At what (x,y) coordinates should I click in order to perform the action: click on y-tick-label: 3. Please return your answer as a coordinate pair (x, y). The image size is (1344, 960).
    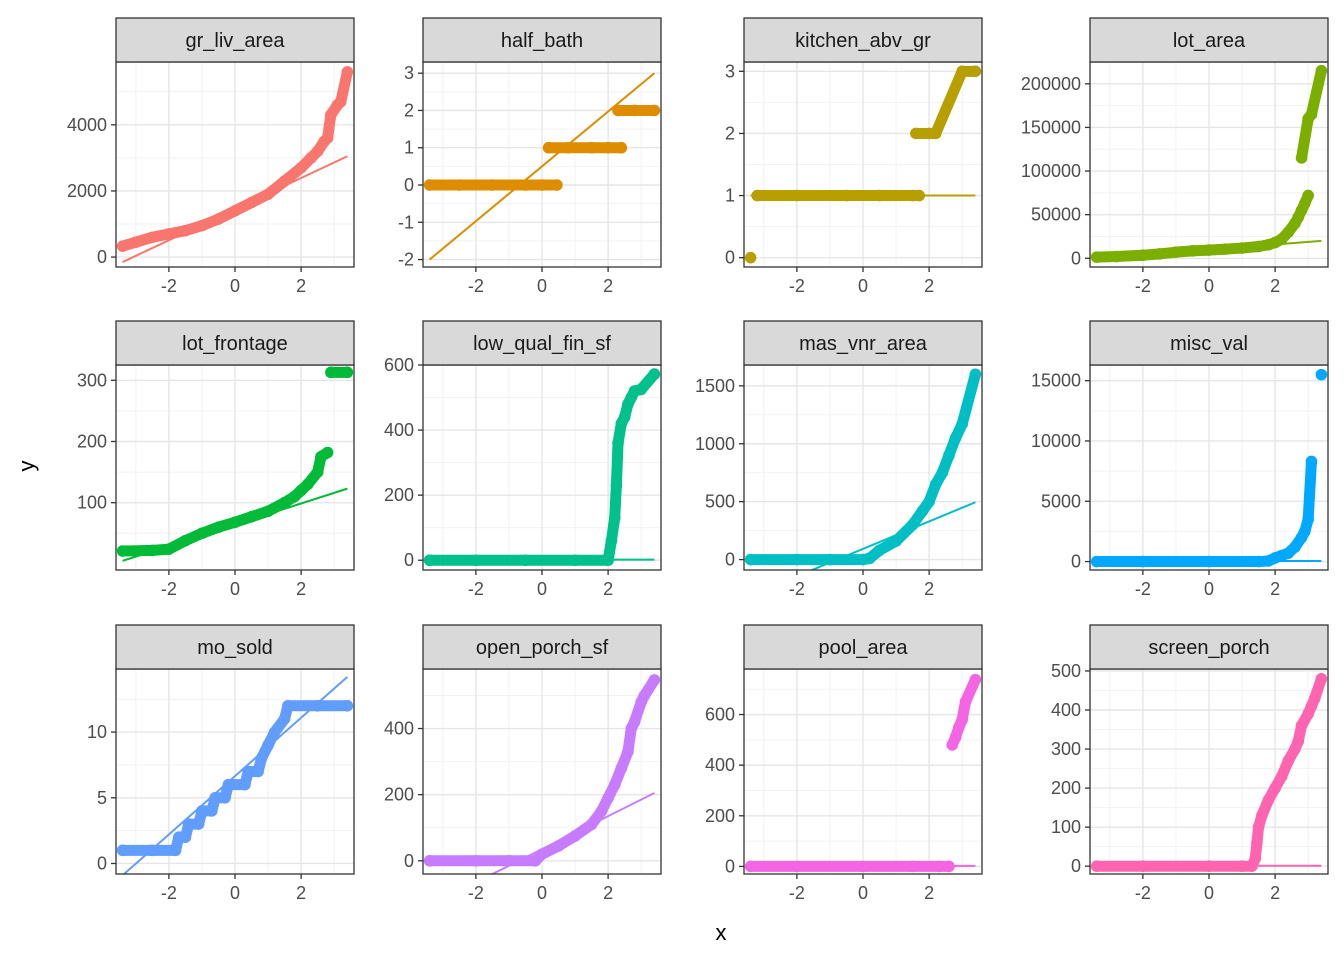
    Looking at the image, I should click on (730, 71).